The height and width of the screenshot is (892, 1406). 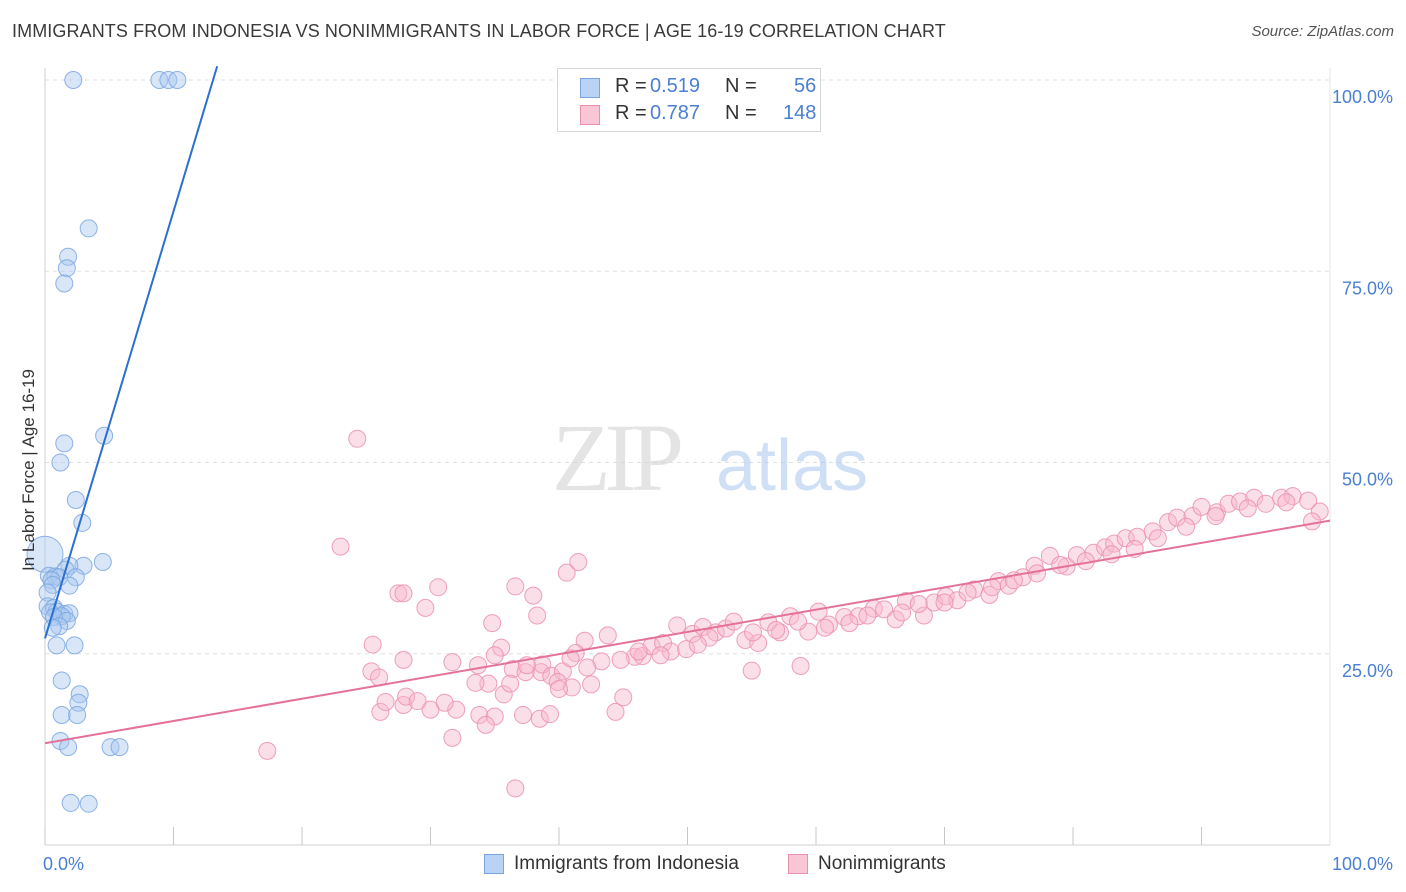 What do you see at coordinates (616, 457) in the screenshot?
I see `watermark-zip: ZIP` at bounding box center [616, 457].